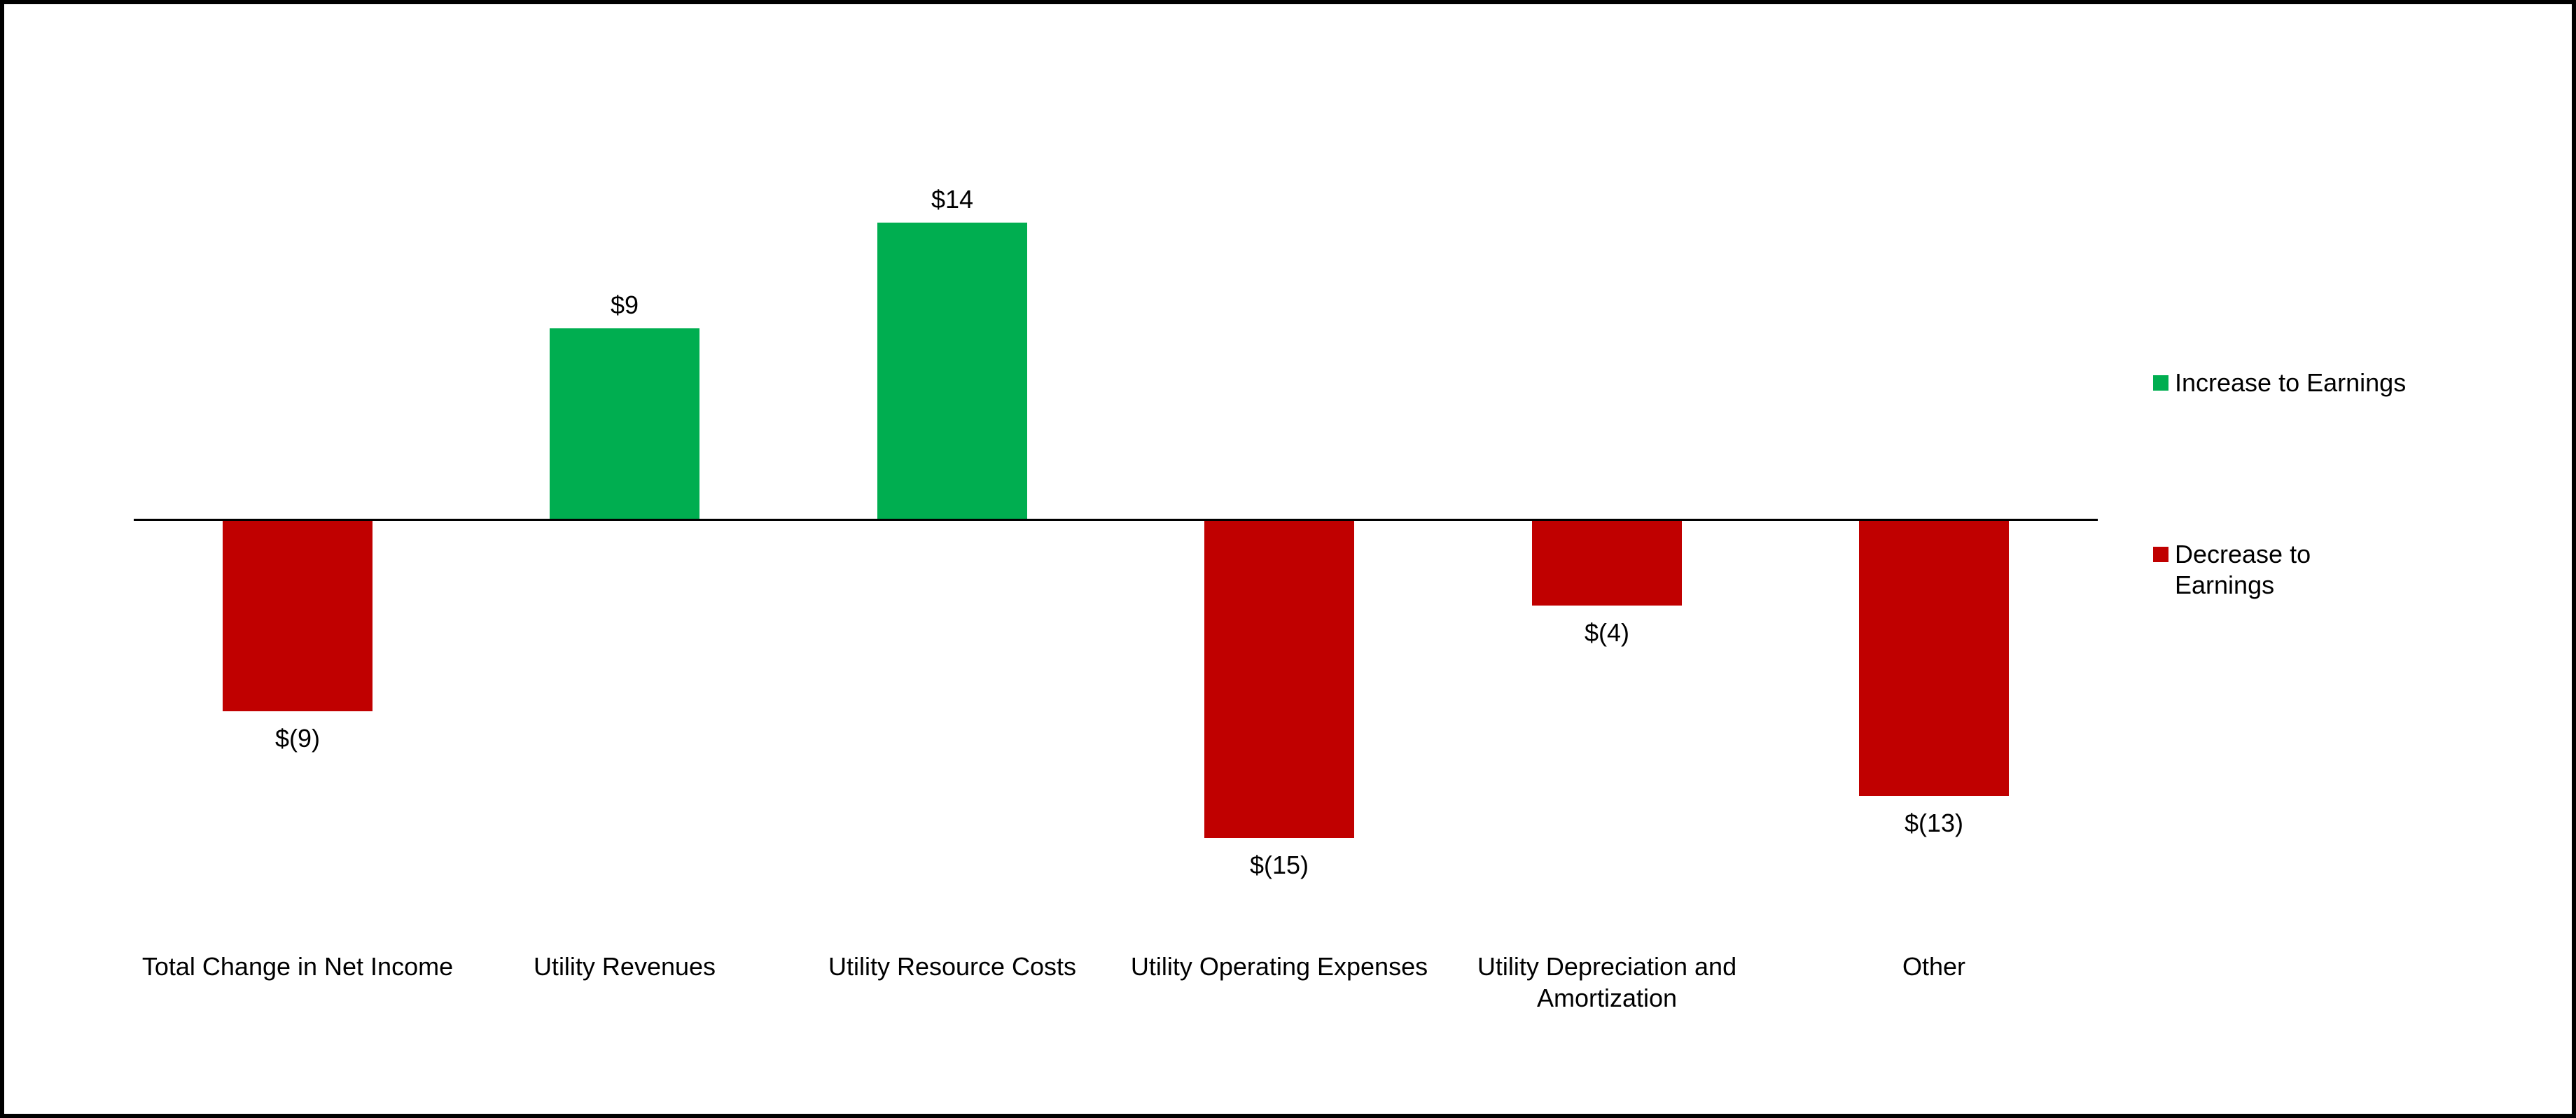 The height and width of the screenshot is (1118, 2576). Describe the element at coordinates (952, 966) in the screenshot. I see `category-label-utility-resource-costs: Utility Resource Costs` at that location.